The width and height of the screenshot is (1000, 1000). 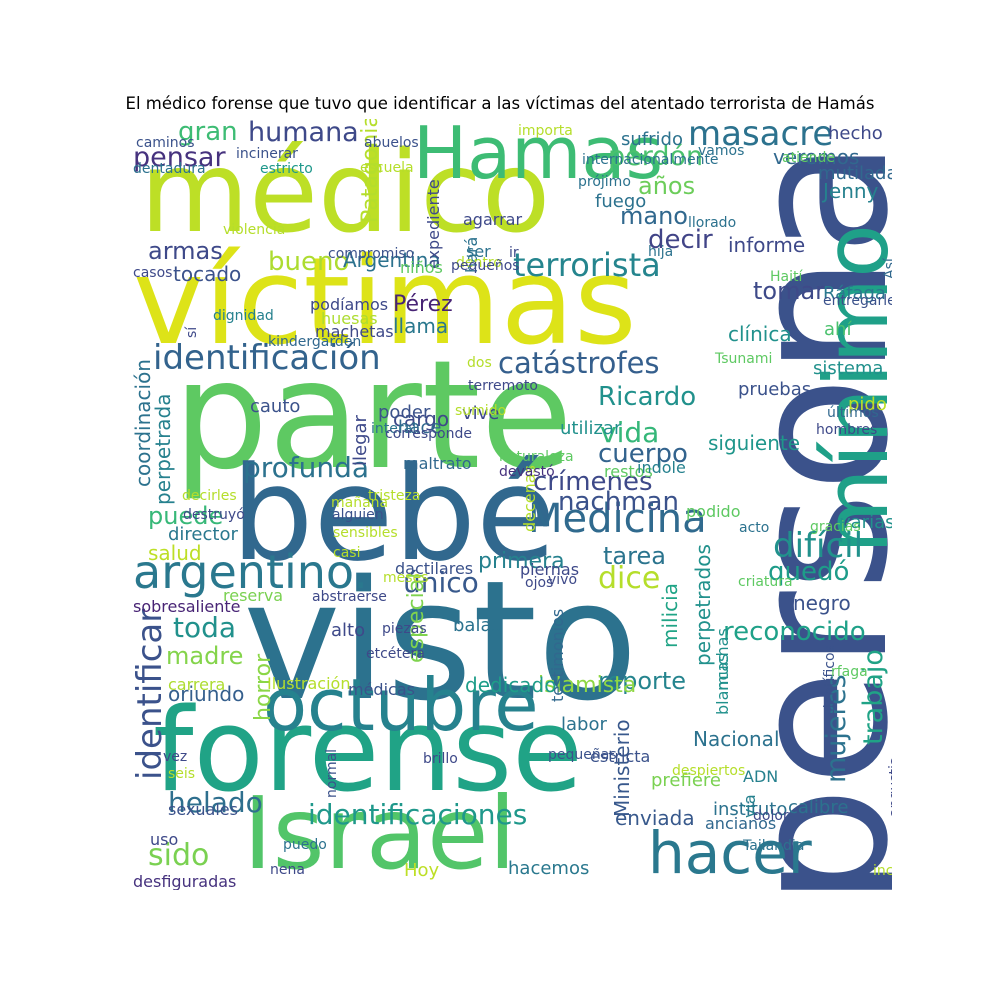 I want to click on word-visto: visto, so click(x=441, y=641).